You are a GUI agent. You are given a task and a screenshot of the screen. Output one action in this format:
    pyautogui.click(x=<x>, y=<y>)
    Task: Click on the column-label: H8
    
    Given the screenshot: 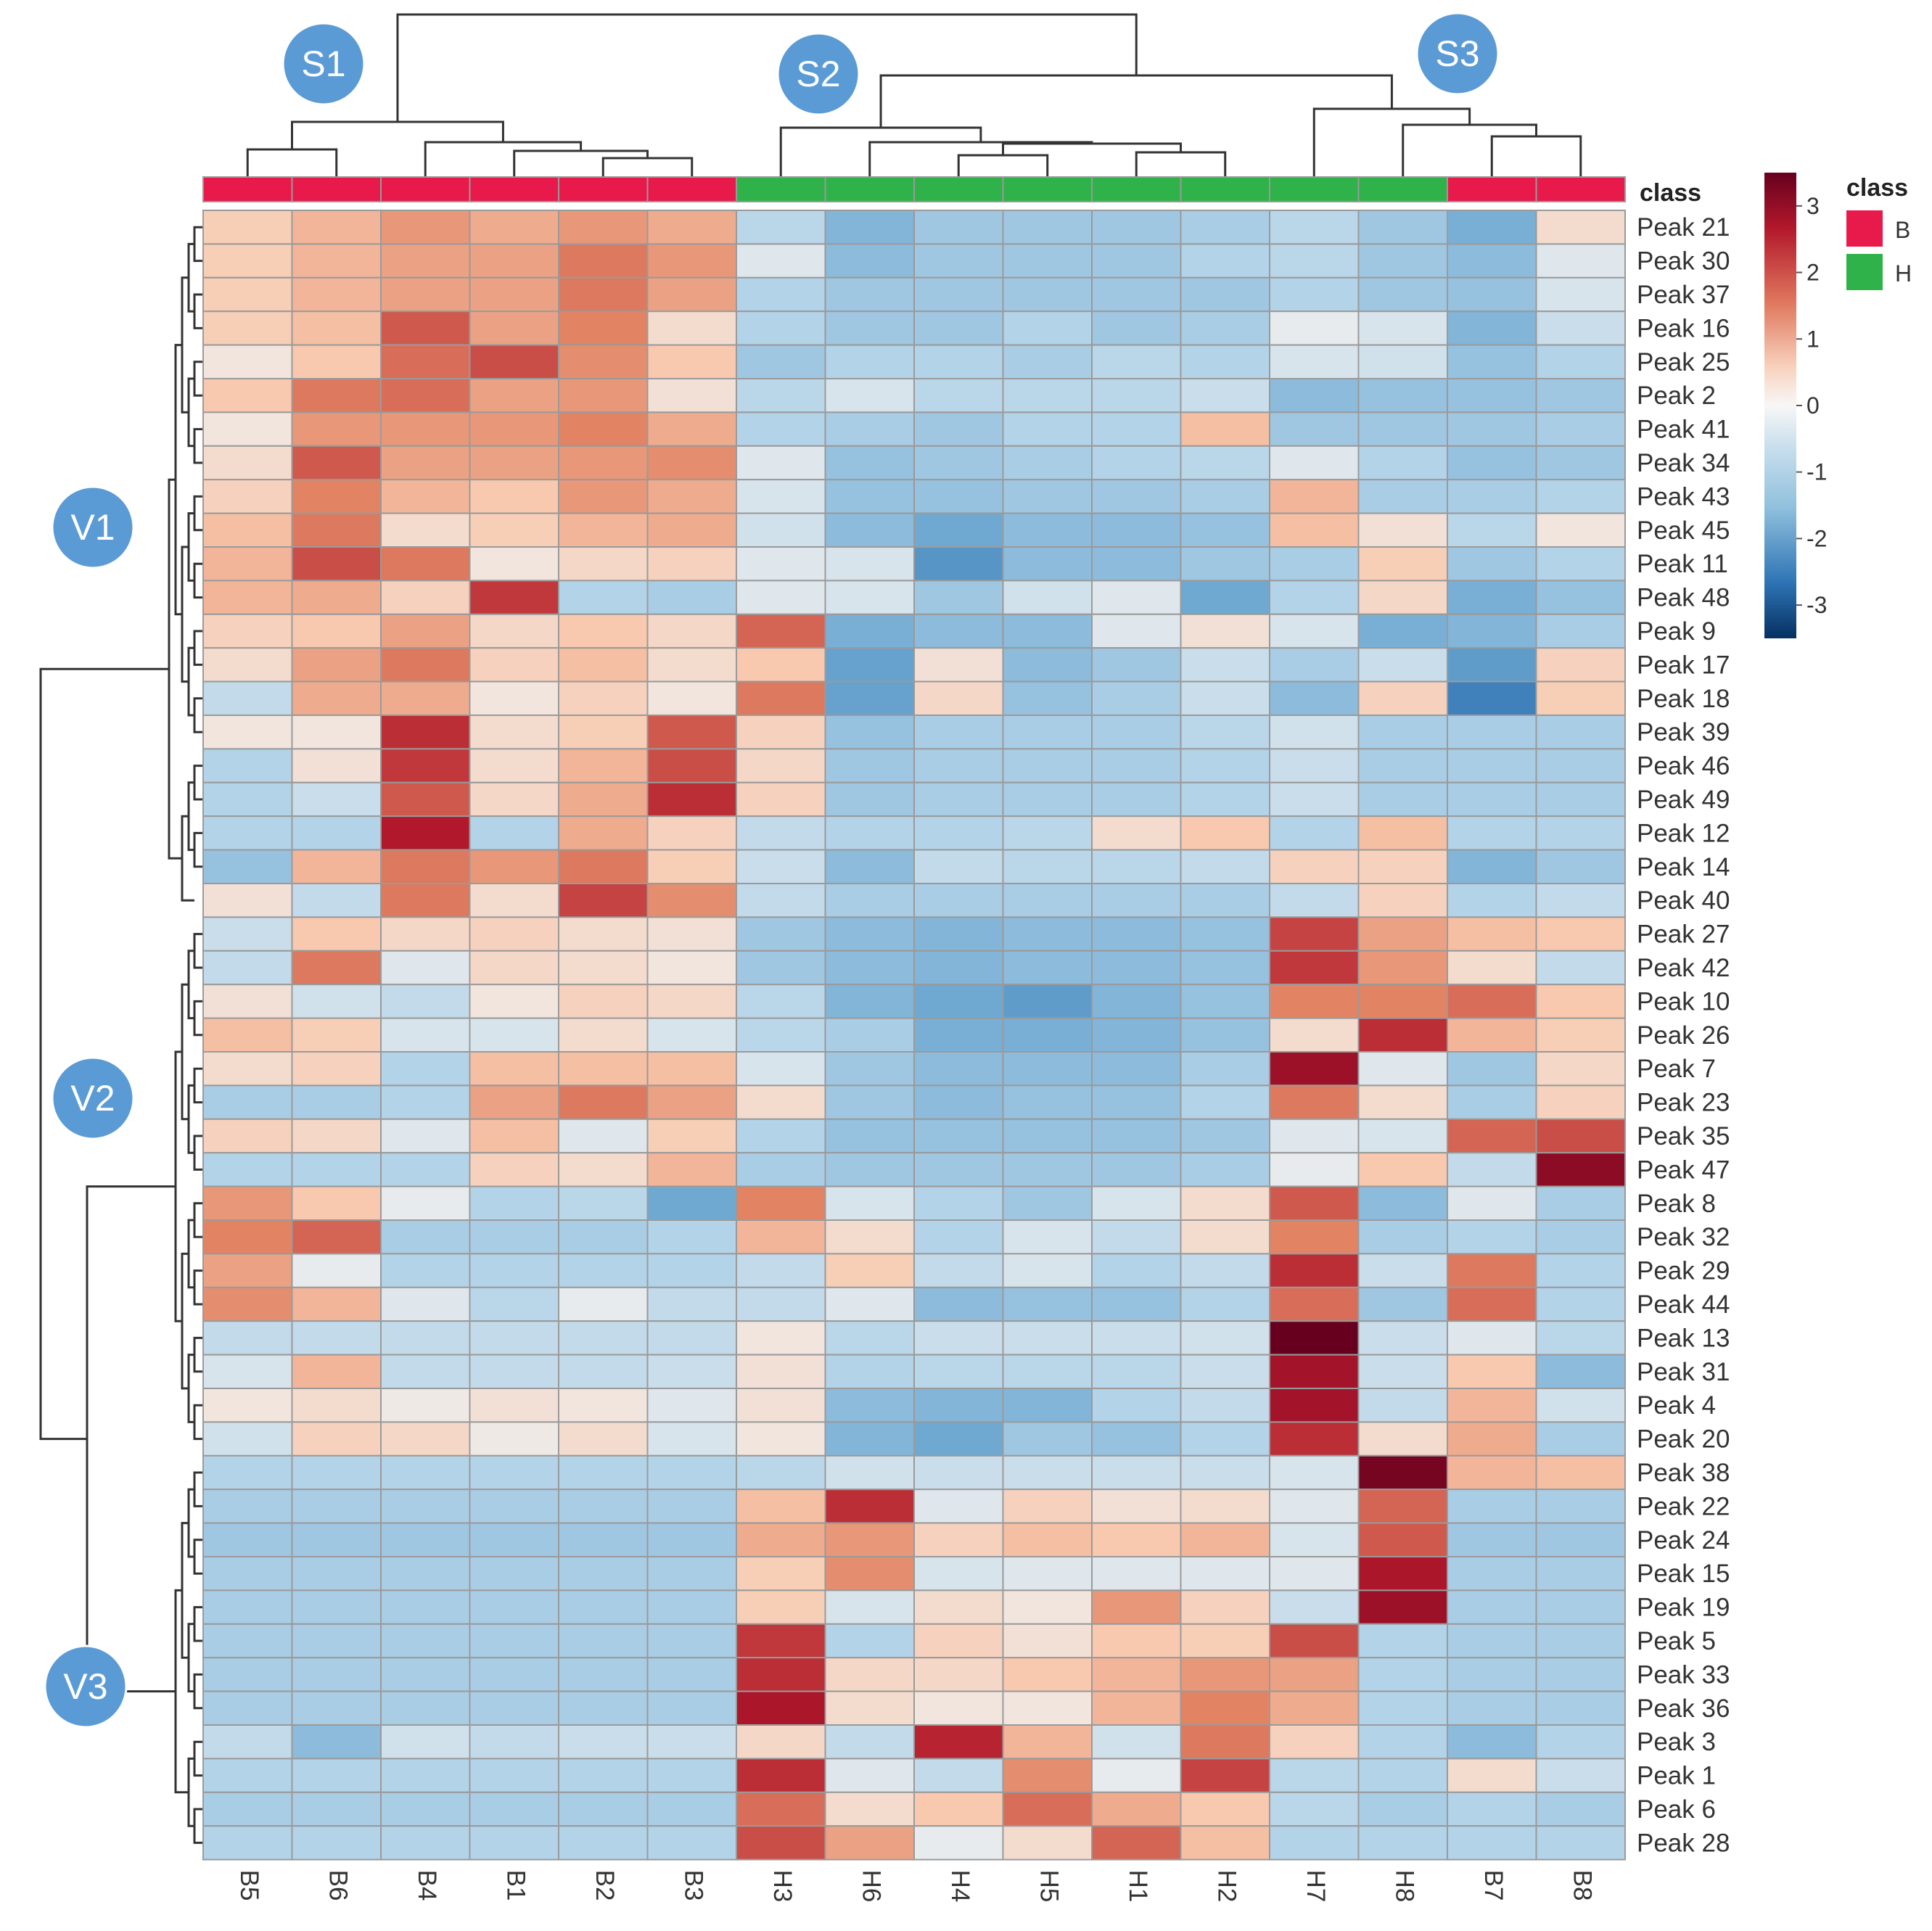 What is the action you would take?
    pyautogui.click(x=1405, y=1886)
    